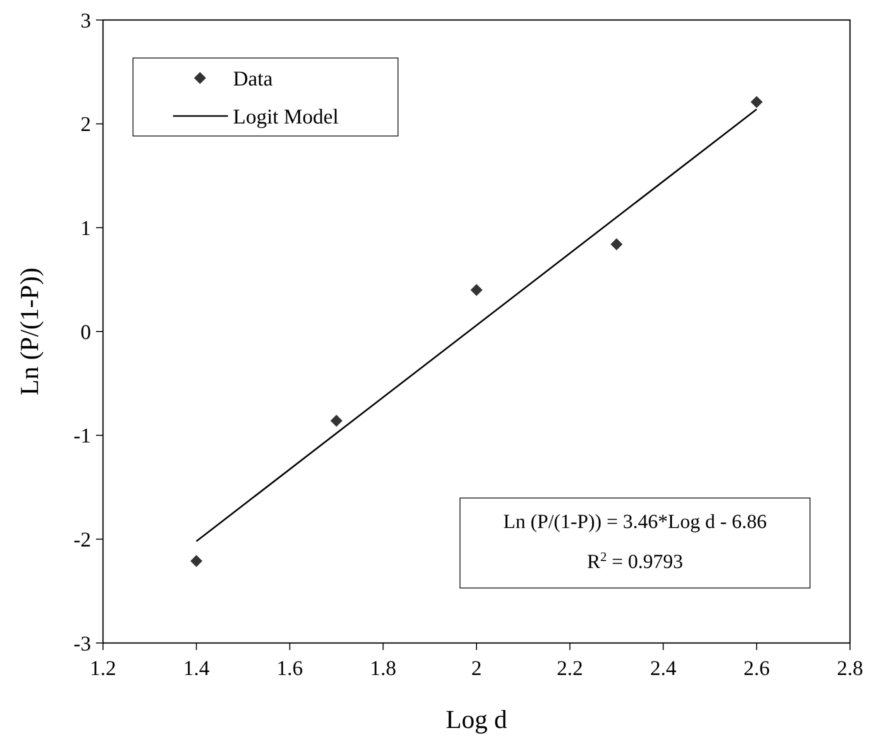 The width and height of the screenshot is (875, 751). I want to click on x-tick-label: 1.6, so click(289, 668).